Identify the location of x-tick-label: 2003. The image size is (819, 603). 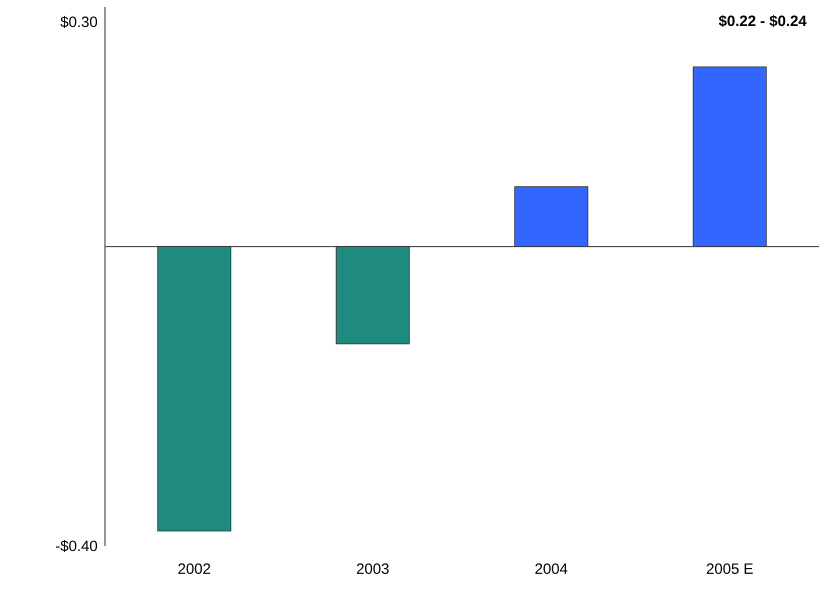
(372, 568).